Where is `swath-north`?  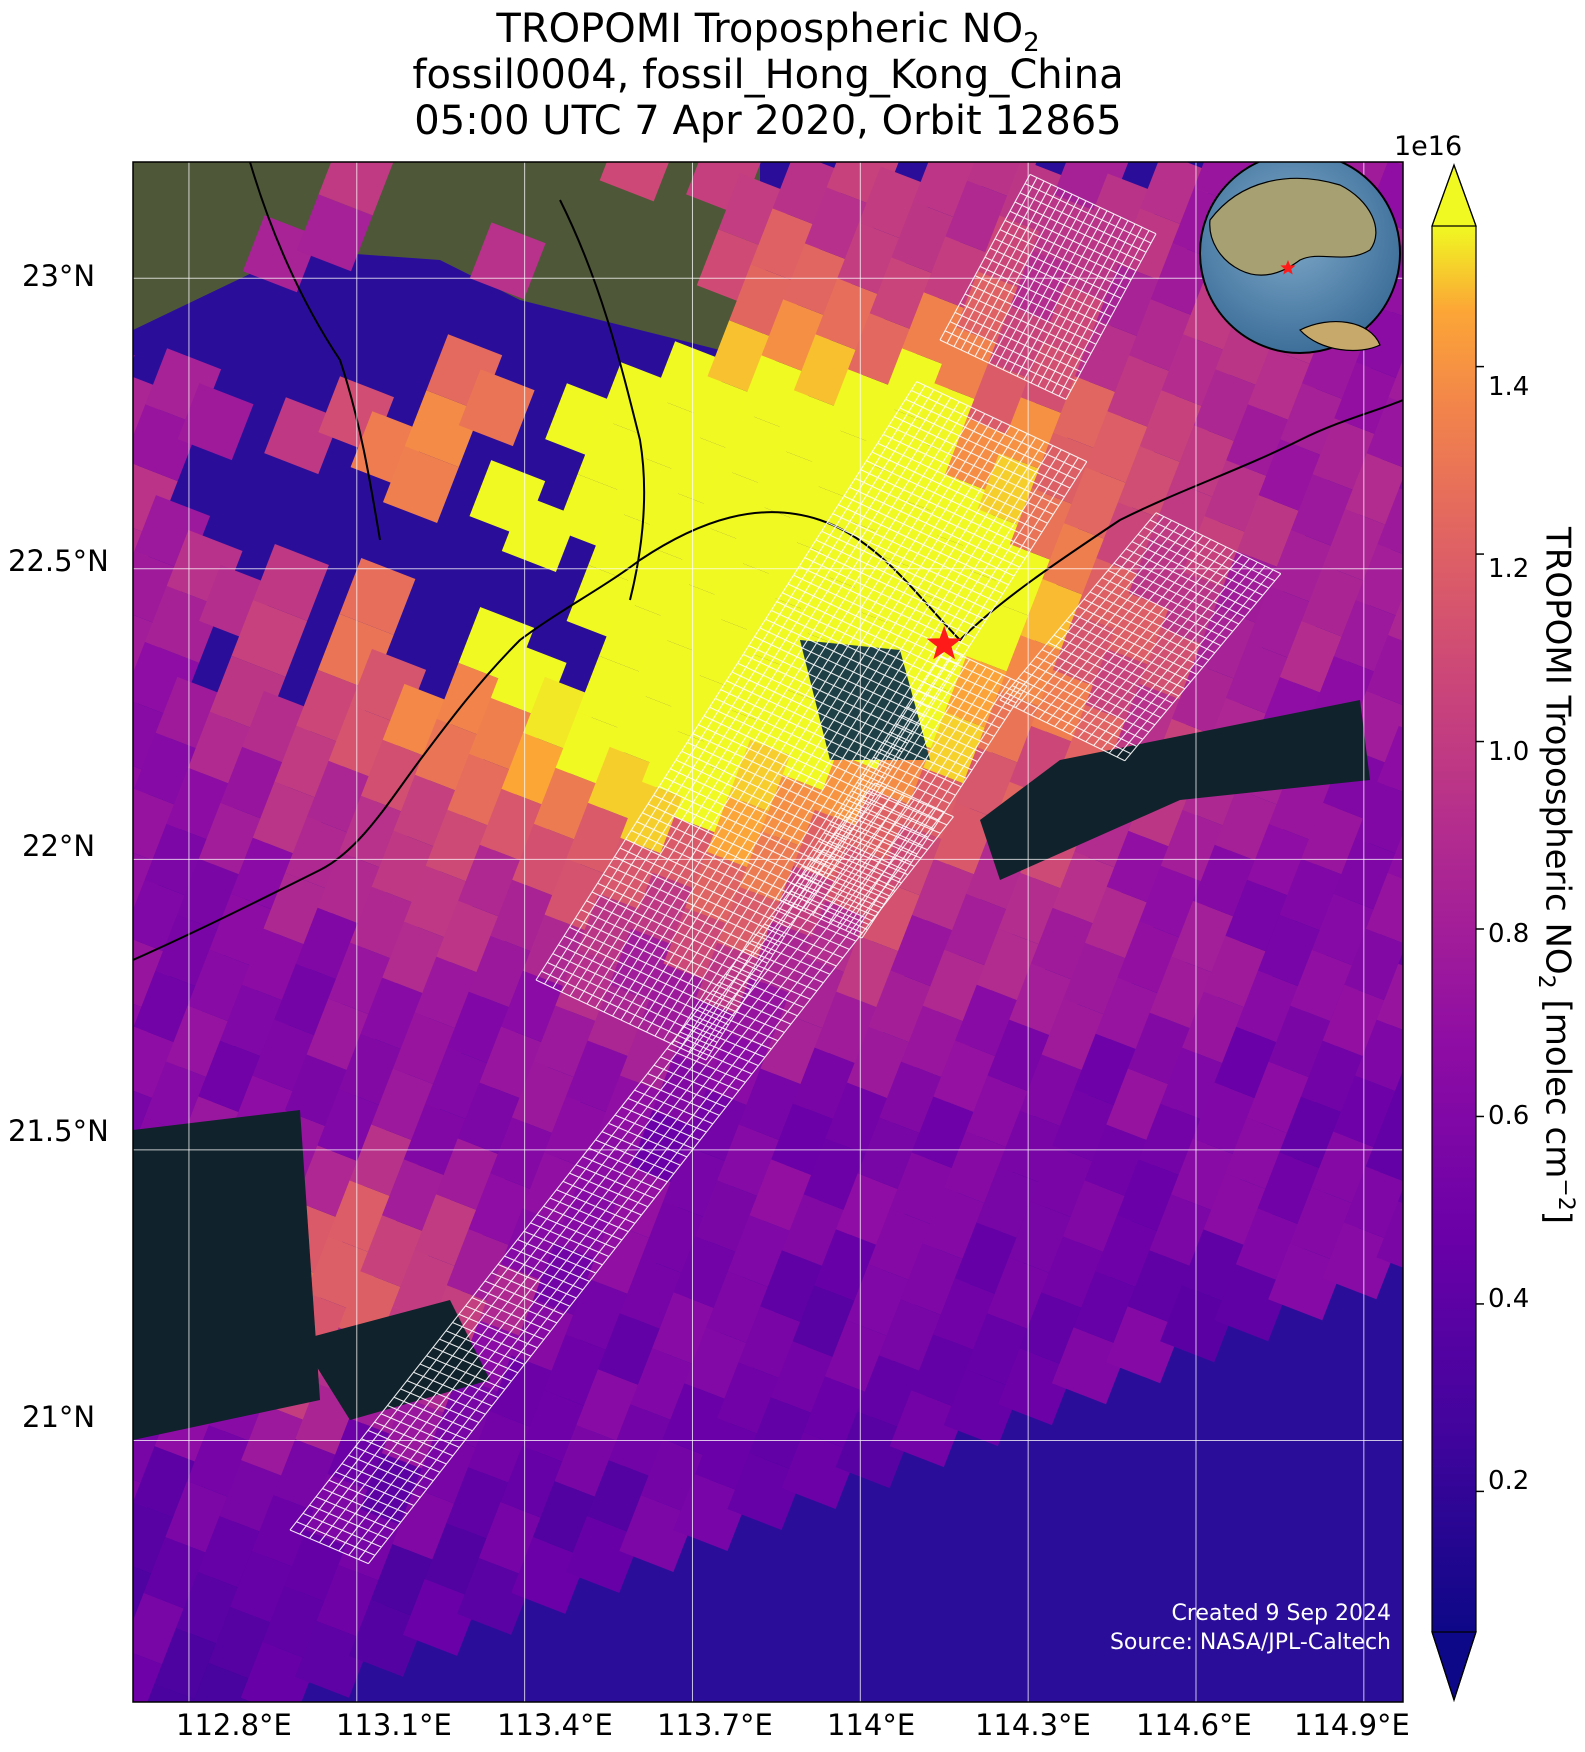
swath-north is located at coordinates (1048, 286).